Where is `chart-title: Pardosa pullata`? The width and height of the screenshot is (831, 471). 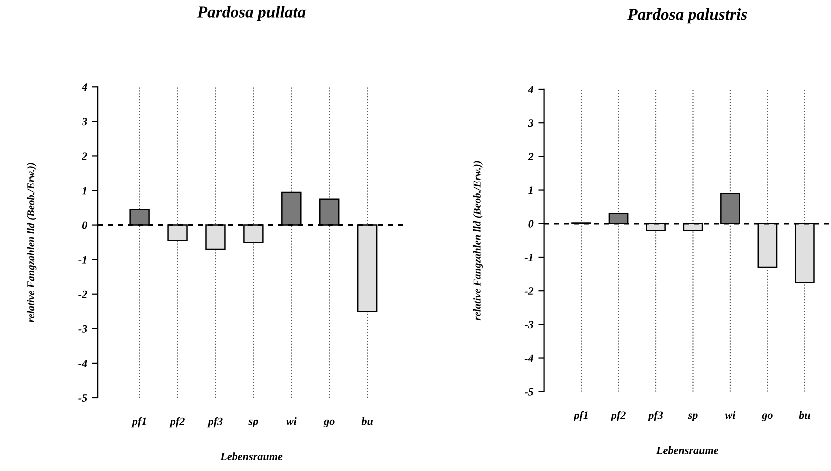
chart-title: Pardosa pullata is located at coordinates (251, 14).